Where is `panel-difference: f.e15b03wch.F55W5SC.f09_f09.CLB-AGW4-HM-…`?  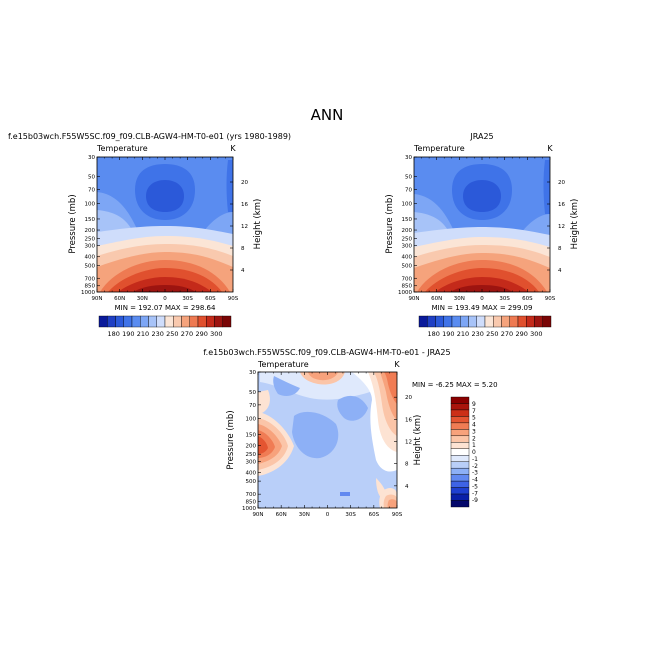 panel-difference: f.e15b03wch.F55W5SC.f09_f09.CLB-AGW4-HM-… is located at coordinates (350, 433).